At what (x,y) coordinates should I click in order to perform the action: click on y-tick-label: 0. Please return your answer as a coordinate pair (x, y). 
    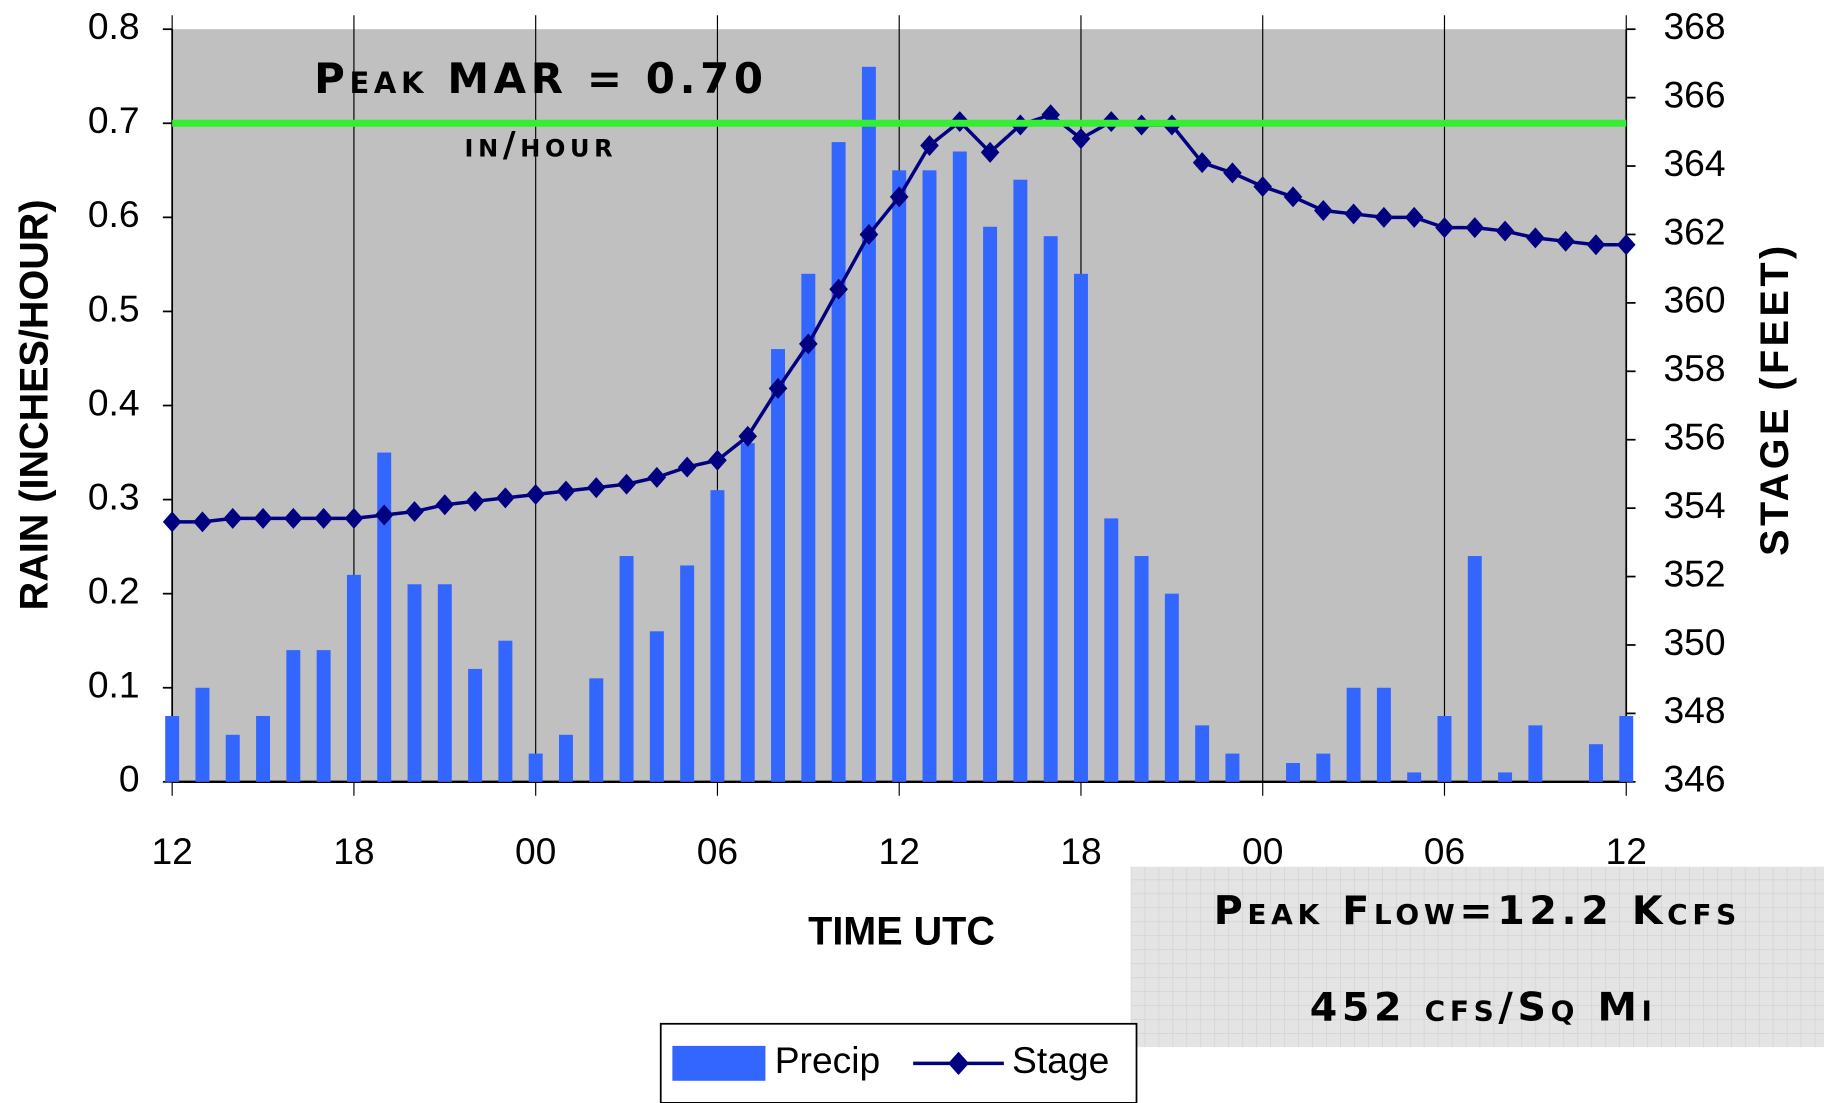
    Looking at the image, I should click on (129, 779).